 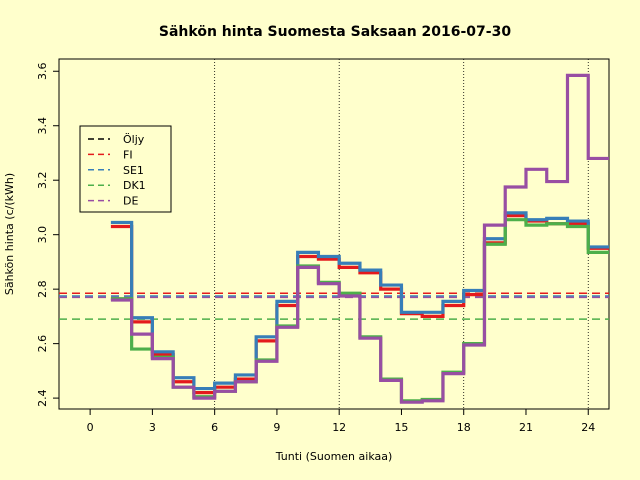 What do you see at coordinates (133, 170) in the screenshot?
I see `legend-label: SE1` at bounding box center [133, 170].